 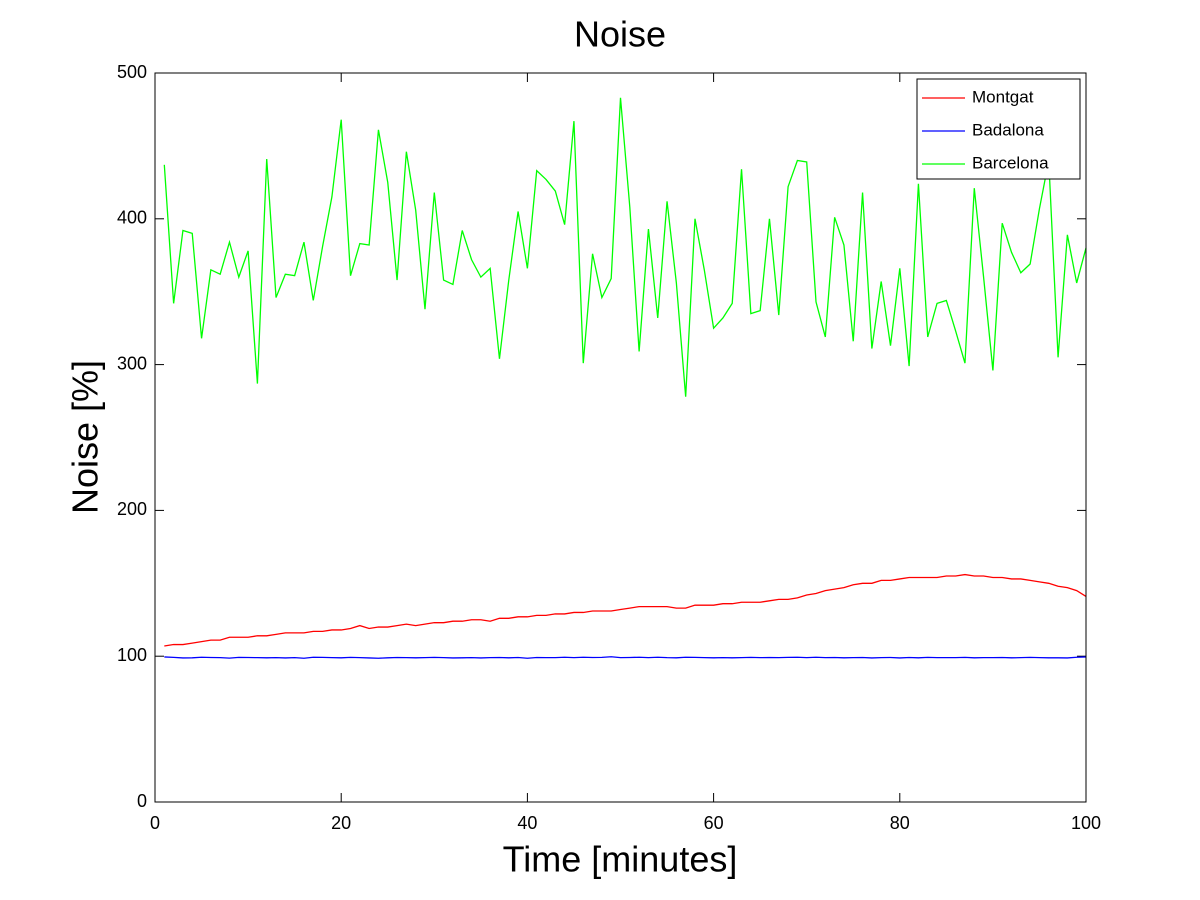 I want to click on y-tick-label: 400, so click(x=132, y=218).